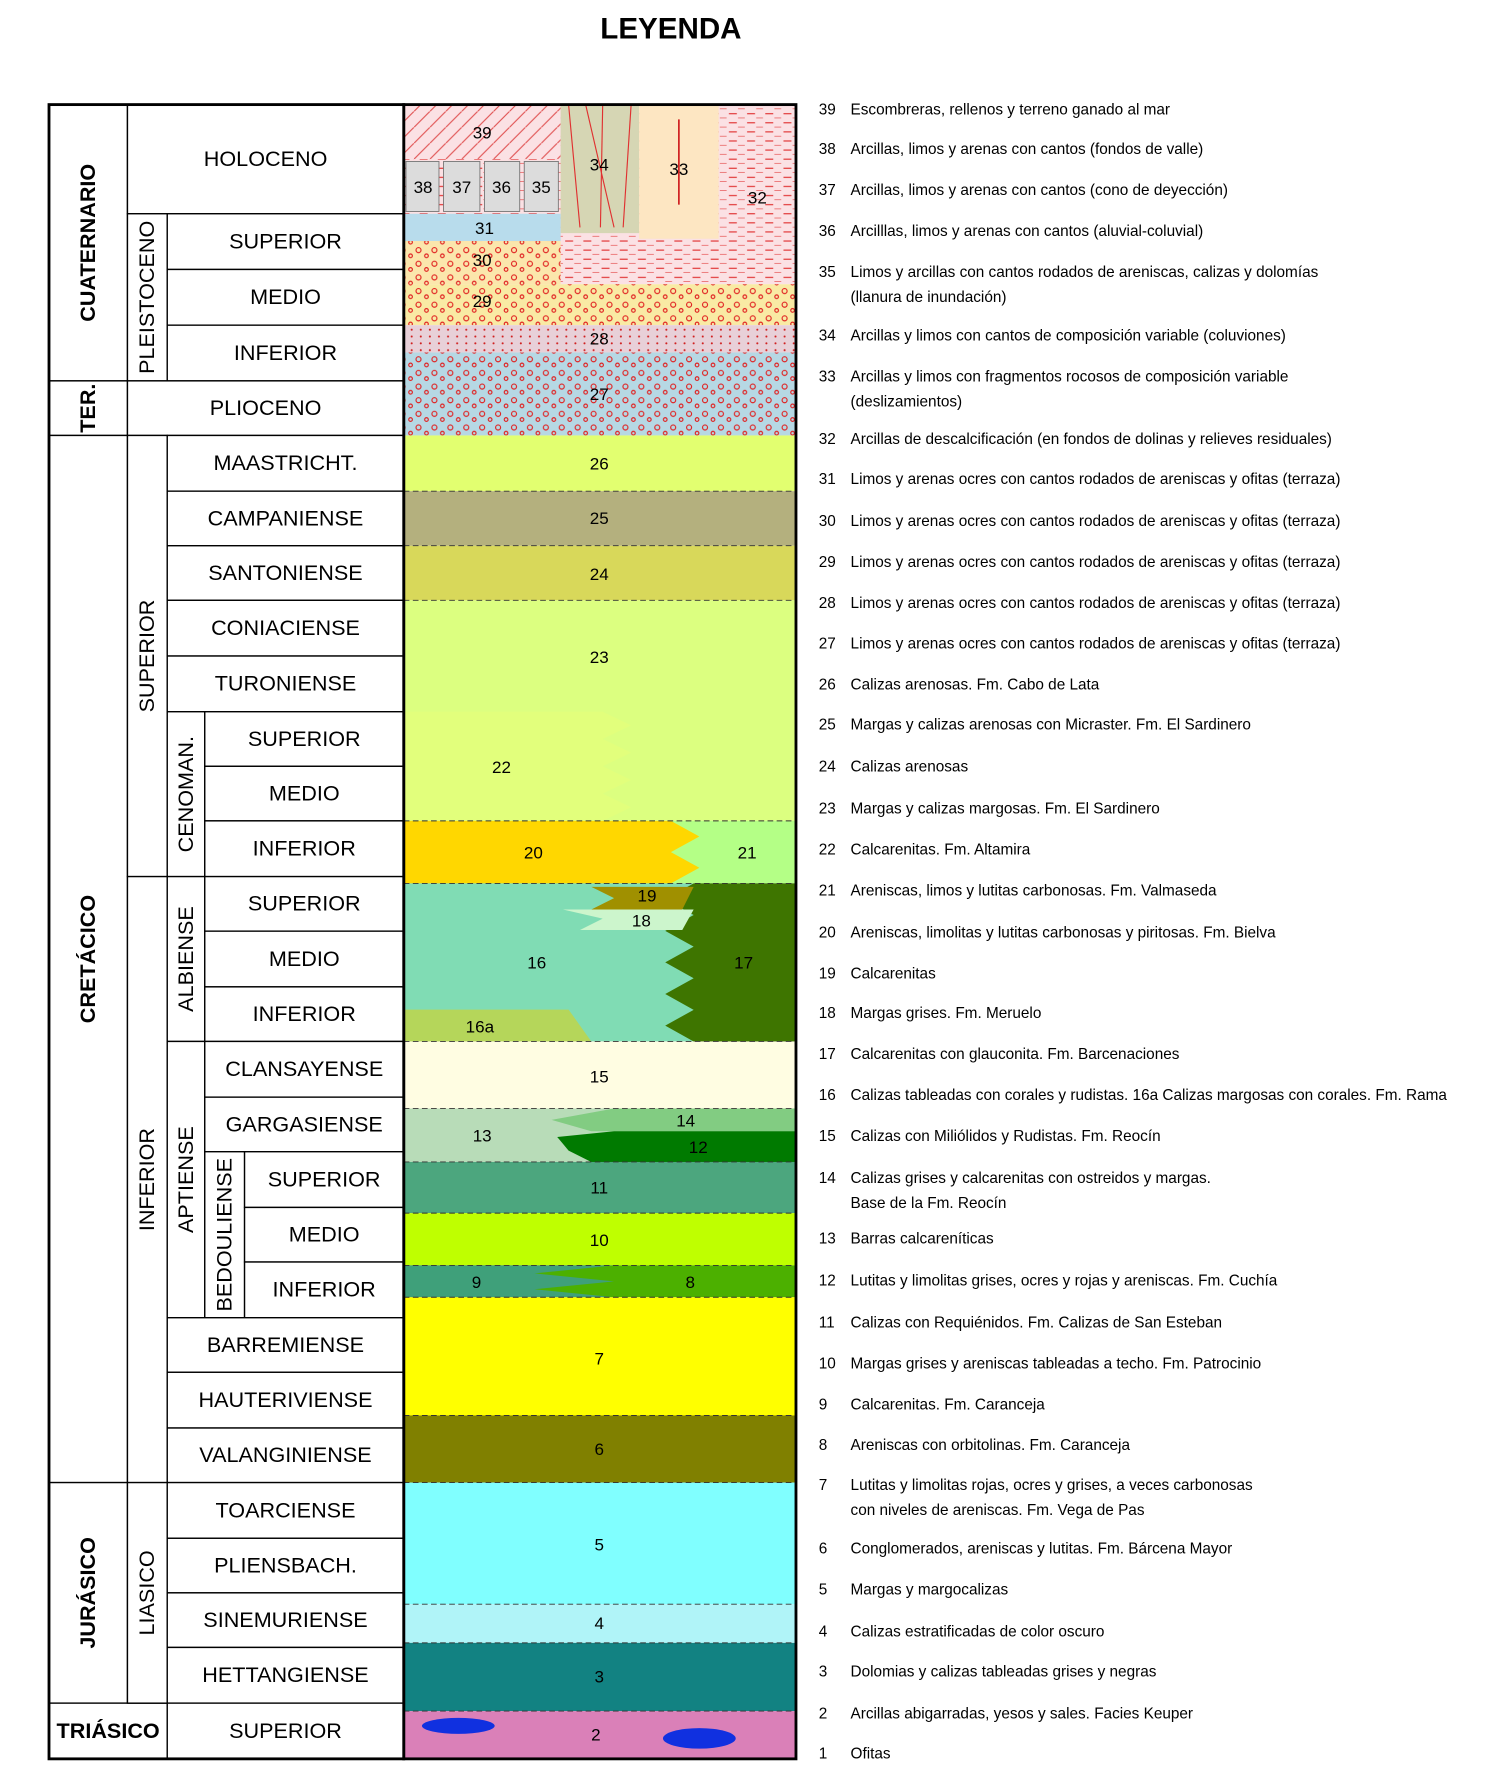 The height and width of the screenshot is (1785, 1501). I want to click on legend-number: 30, so click(827, 521).